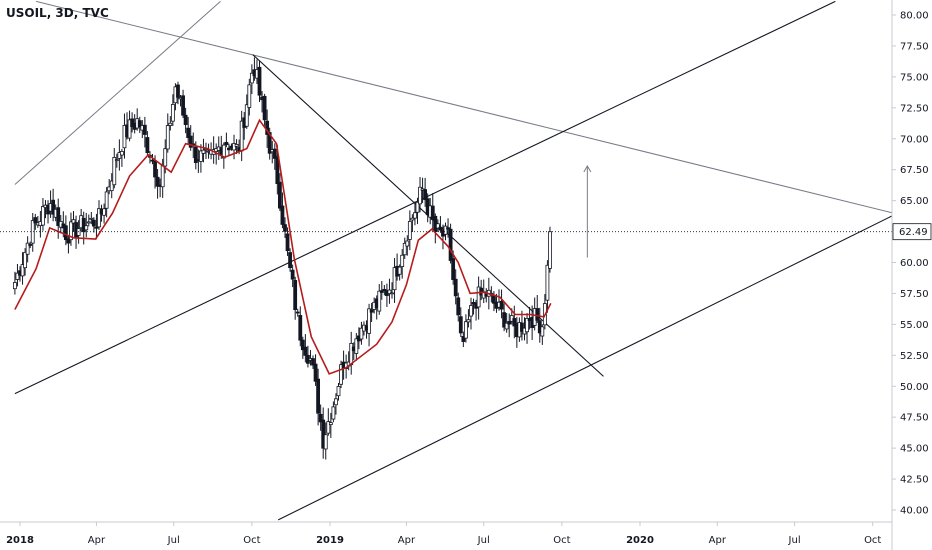  I want to click on time-tick-label: 2020, so click(640, 540).